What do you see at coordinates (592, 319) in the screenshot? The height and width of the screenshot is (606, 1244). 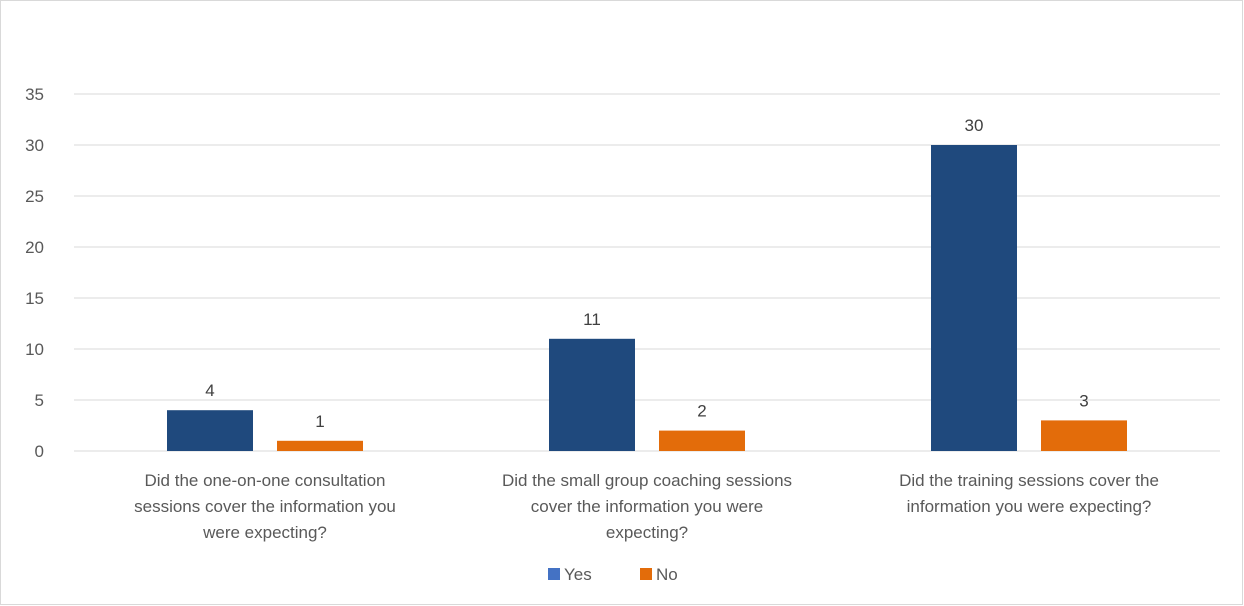 I see `data-label: 11` at bounding box center [592, 319].